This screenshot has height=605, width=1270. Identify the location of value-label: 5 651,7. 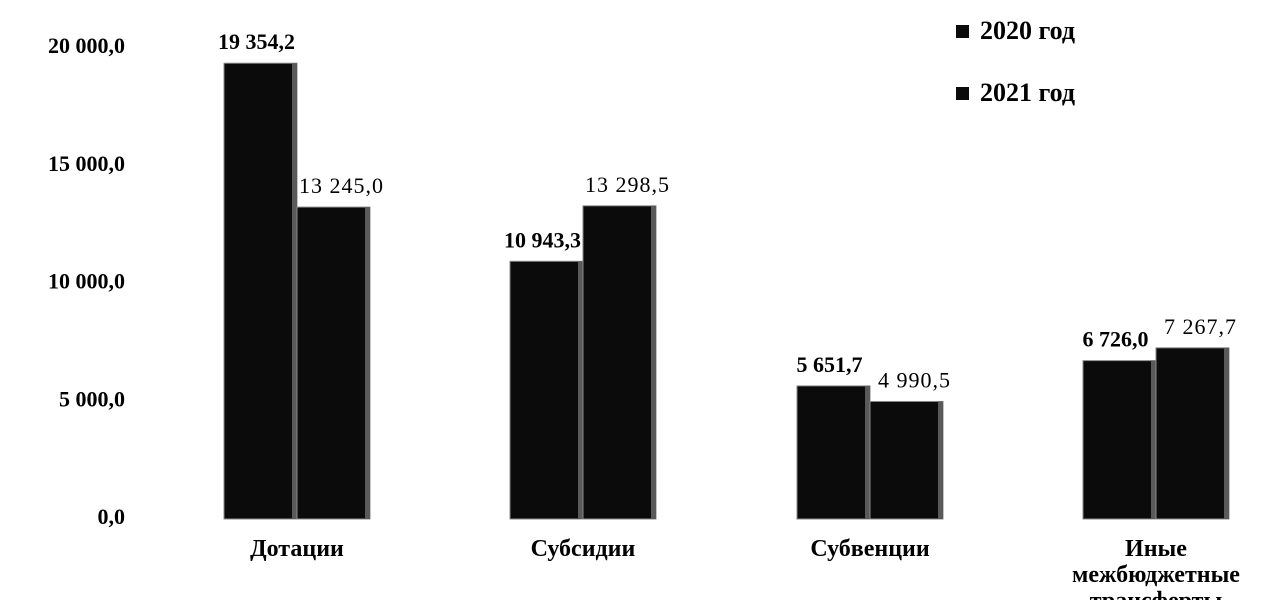
(830, 364).